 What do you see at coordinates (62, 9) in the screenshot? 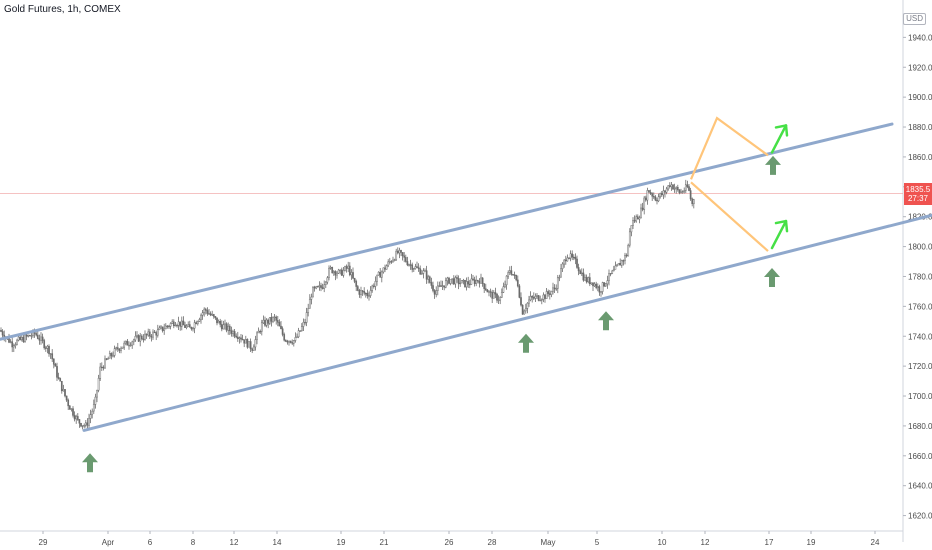
I see `chart-title: Gold Futures, 1h, COMEX` at bounding box center [62, 9].